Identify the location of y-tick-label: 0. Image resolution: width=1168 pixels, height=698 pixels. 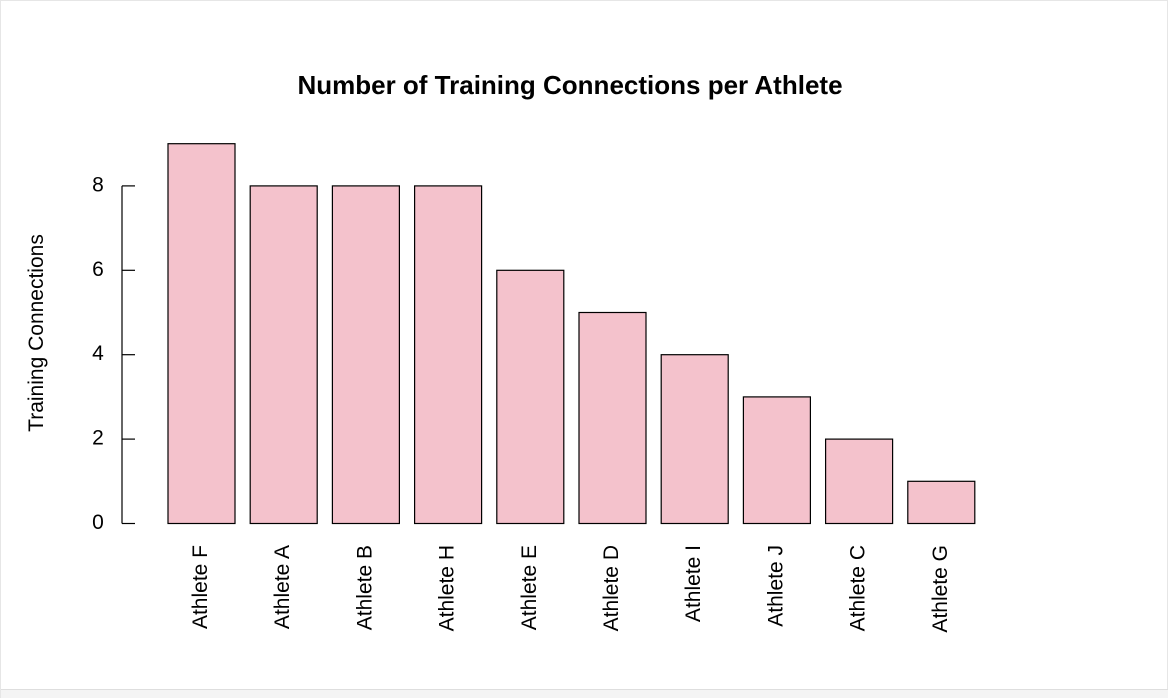
(98, 522).